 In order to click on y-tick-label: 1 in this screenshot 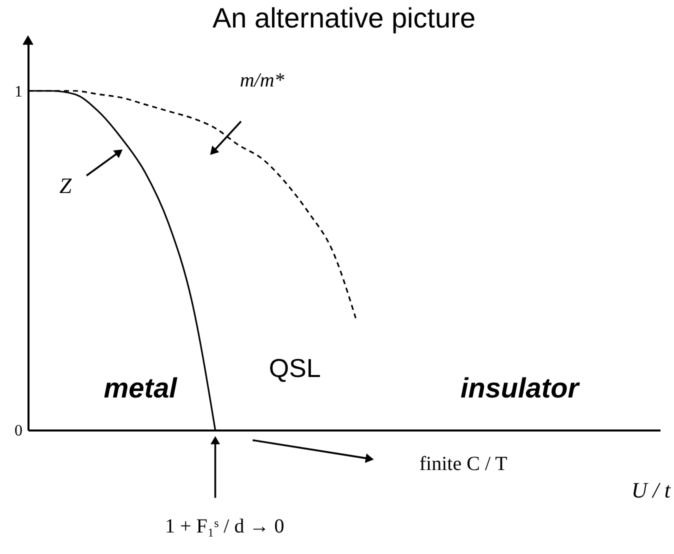, I will do `click(18, 91)`.